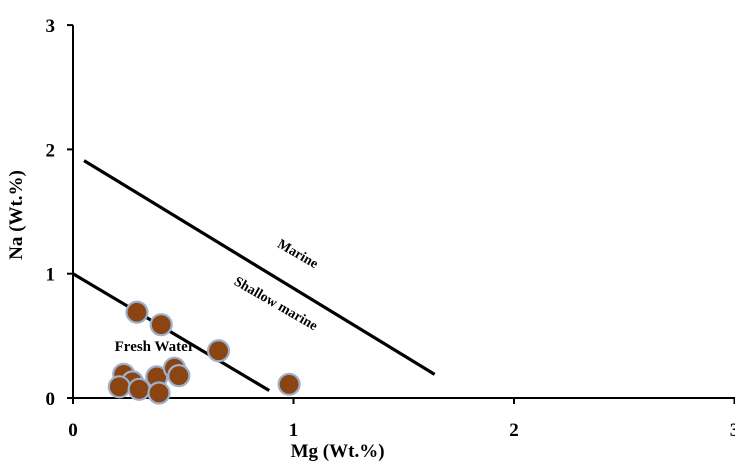  I want to click on boundary-line-shallow-marine, so click(171, 332).